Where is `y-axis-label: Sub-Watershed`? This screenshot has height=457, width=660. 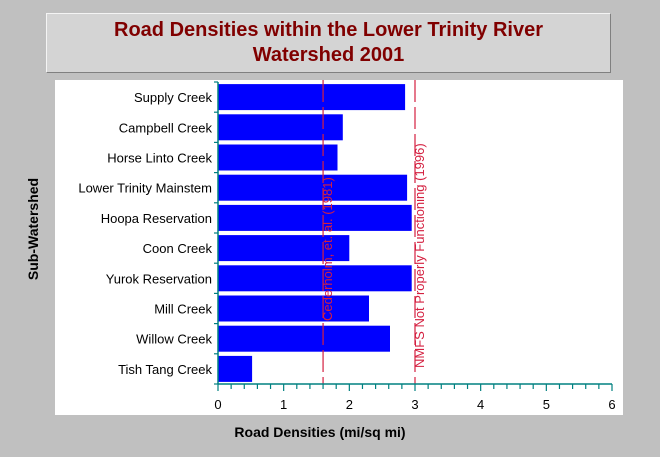 y-axis-label: Sub-Watershed is located at coordinates (33, 229).